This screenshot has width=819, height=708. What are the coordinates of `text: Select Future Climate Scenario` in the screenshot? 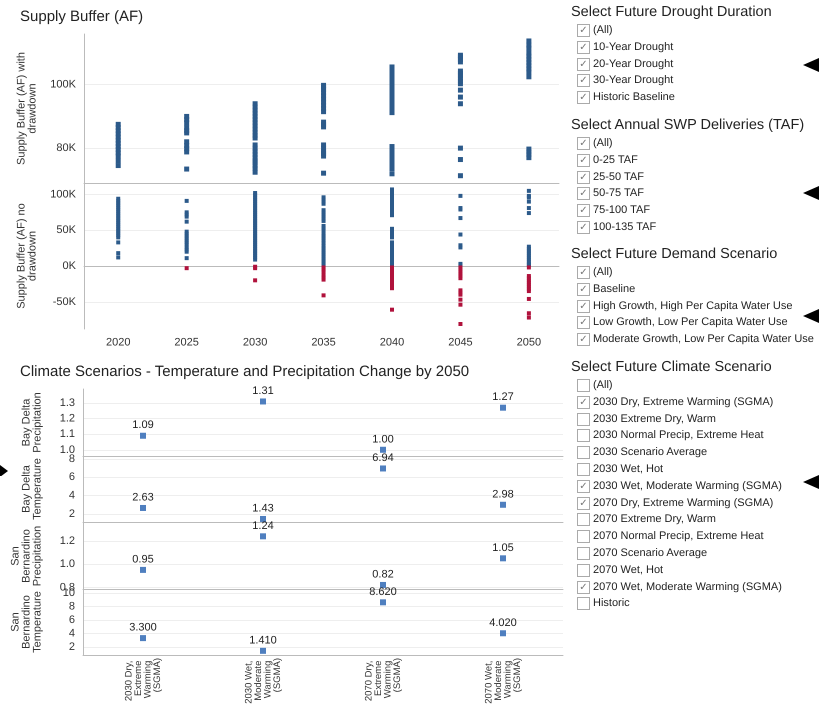 It's located at (672, 367).